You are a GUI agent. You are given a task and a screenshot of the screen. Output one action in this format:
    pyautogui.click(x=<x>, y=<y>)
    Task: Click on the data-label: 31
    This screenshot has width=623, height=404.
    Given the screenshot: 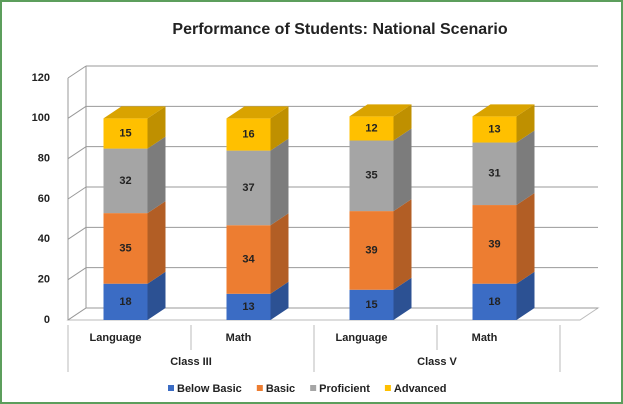 What is the action you would take?
    pyautogui.click(x=494, y=174)
    